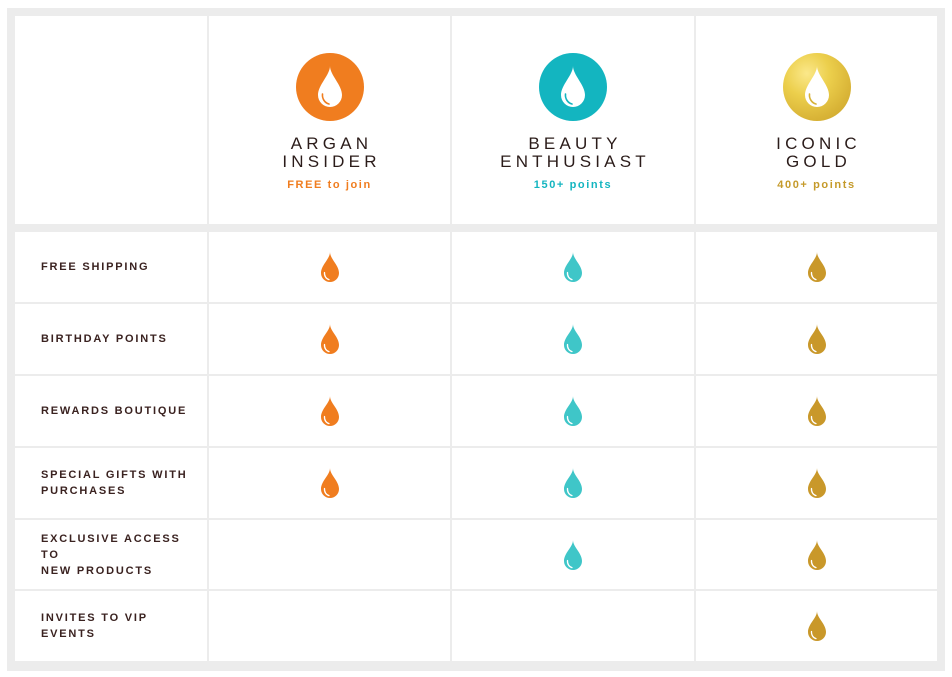 This screenshot has height=677, width=952. I want to click on argan-insider-badge, so click(329, 87).